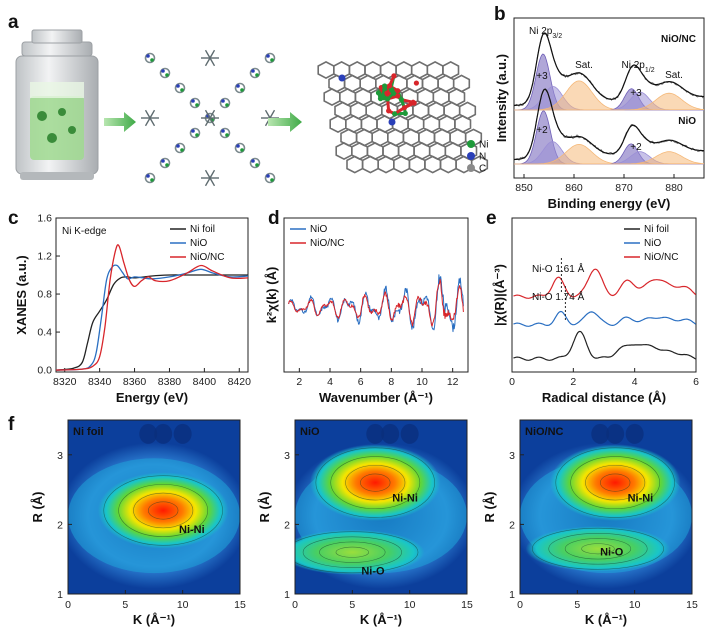 This screenshot has width=720, height=640. I want to click on panel-label-f: f, so click(11, 424).